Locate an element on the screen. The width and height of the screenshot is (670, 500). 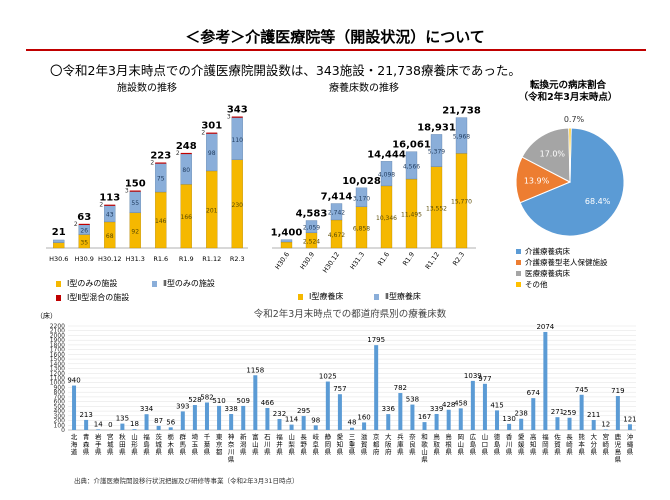
prefecture-chart-title: 令和2年3月末時点での都道府県別の療養床数 is located at coordinates (350, 314).